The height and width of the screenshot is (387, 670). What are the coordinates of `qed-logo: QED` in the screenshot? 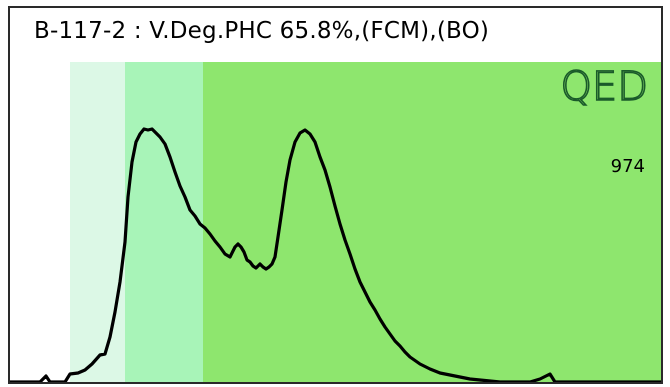 It's located at (604, 87).